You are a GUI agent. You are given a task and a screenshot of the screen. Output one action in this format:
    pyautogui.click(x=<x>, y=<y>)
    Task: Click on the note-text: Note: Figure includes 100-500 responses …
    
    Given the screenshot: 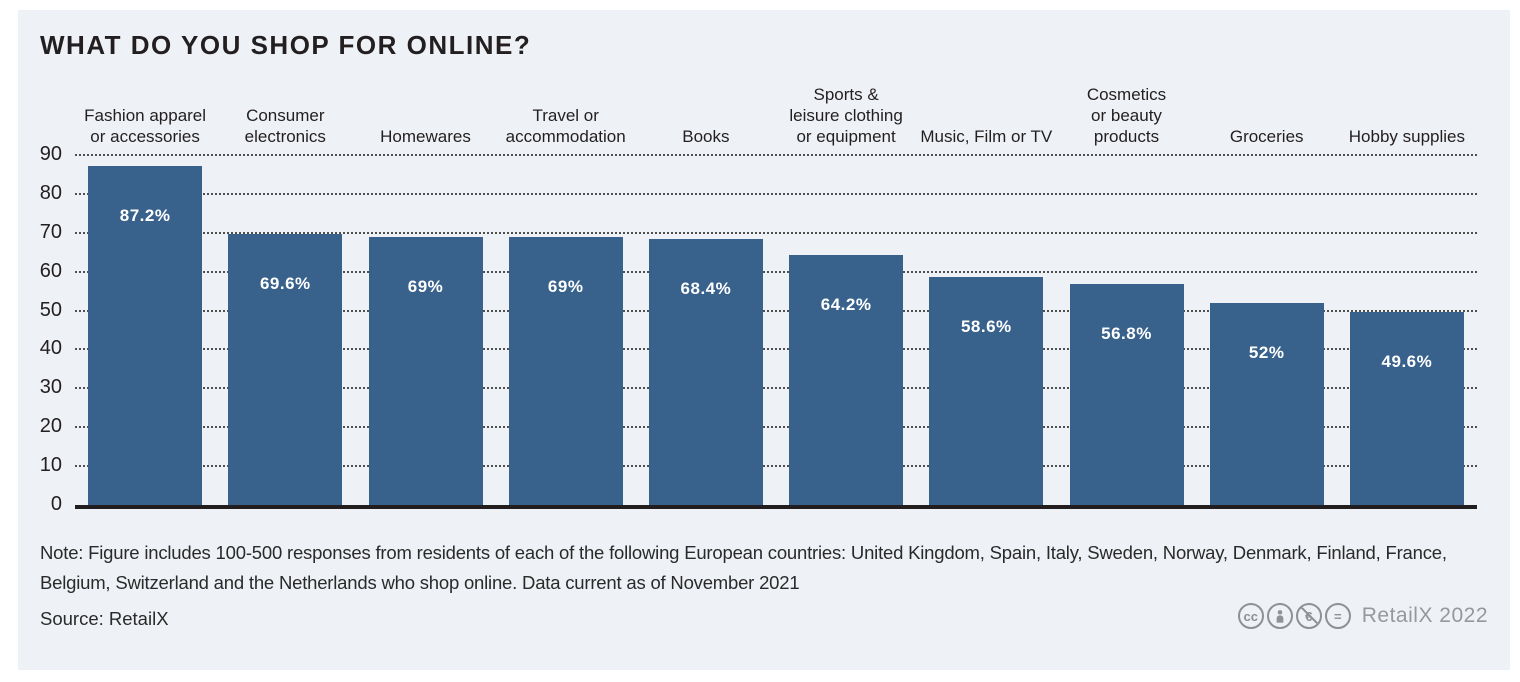 What is the action you would take?
    pyautogui.click(x=743, y=567)
    